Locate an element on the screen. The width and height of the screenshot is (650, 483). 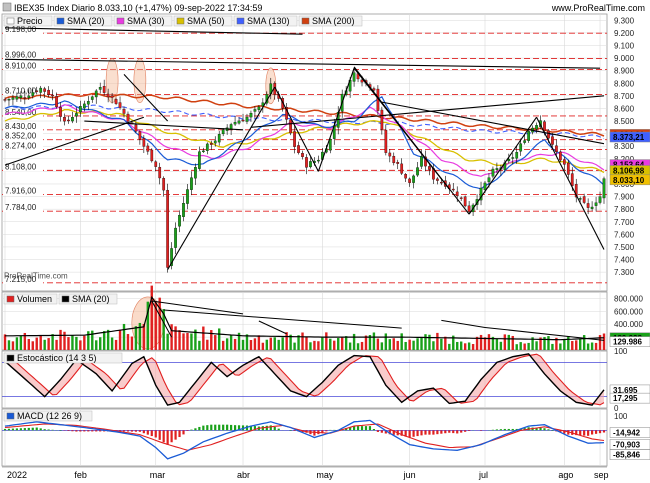
macd-value-tag is located at coordinates (629, 454).